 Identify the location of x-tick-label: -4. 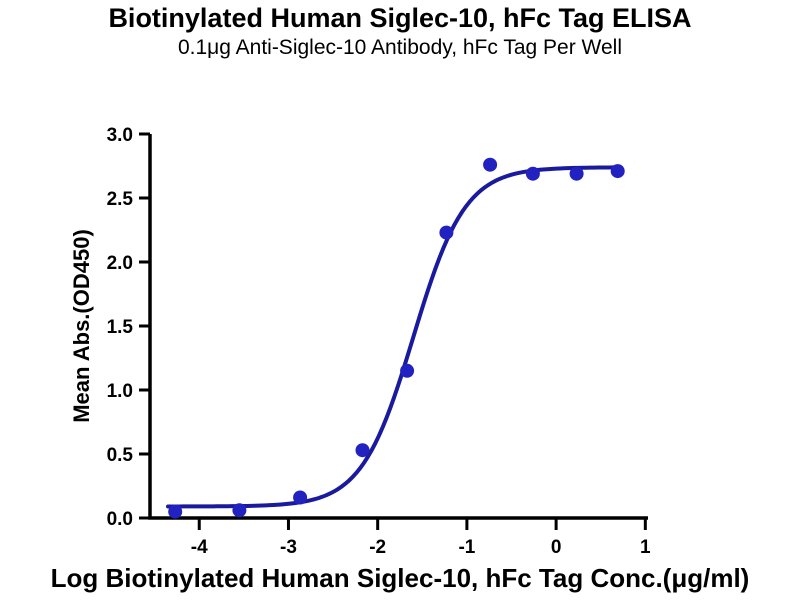
(199, 547).